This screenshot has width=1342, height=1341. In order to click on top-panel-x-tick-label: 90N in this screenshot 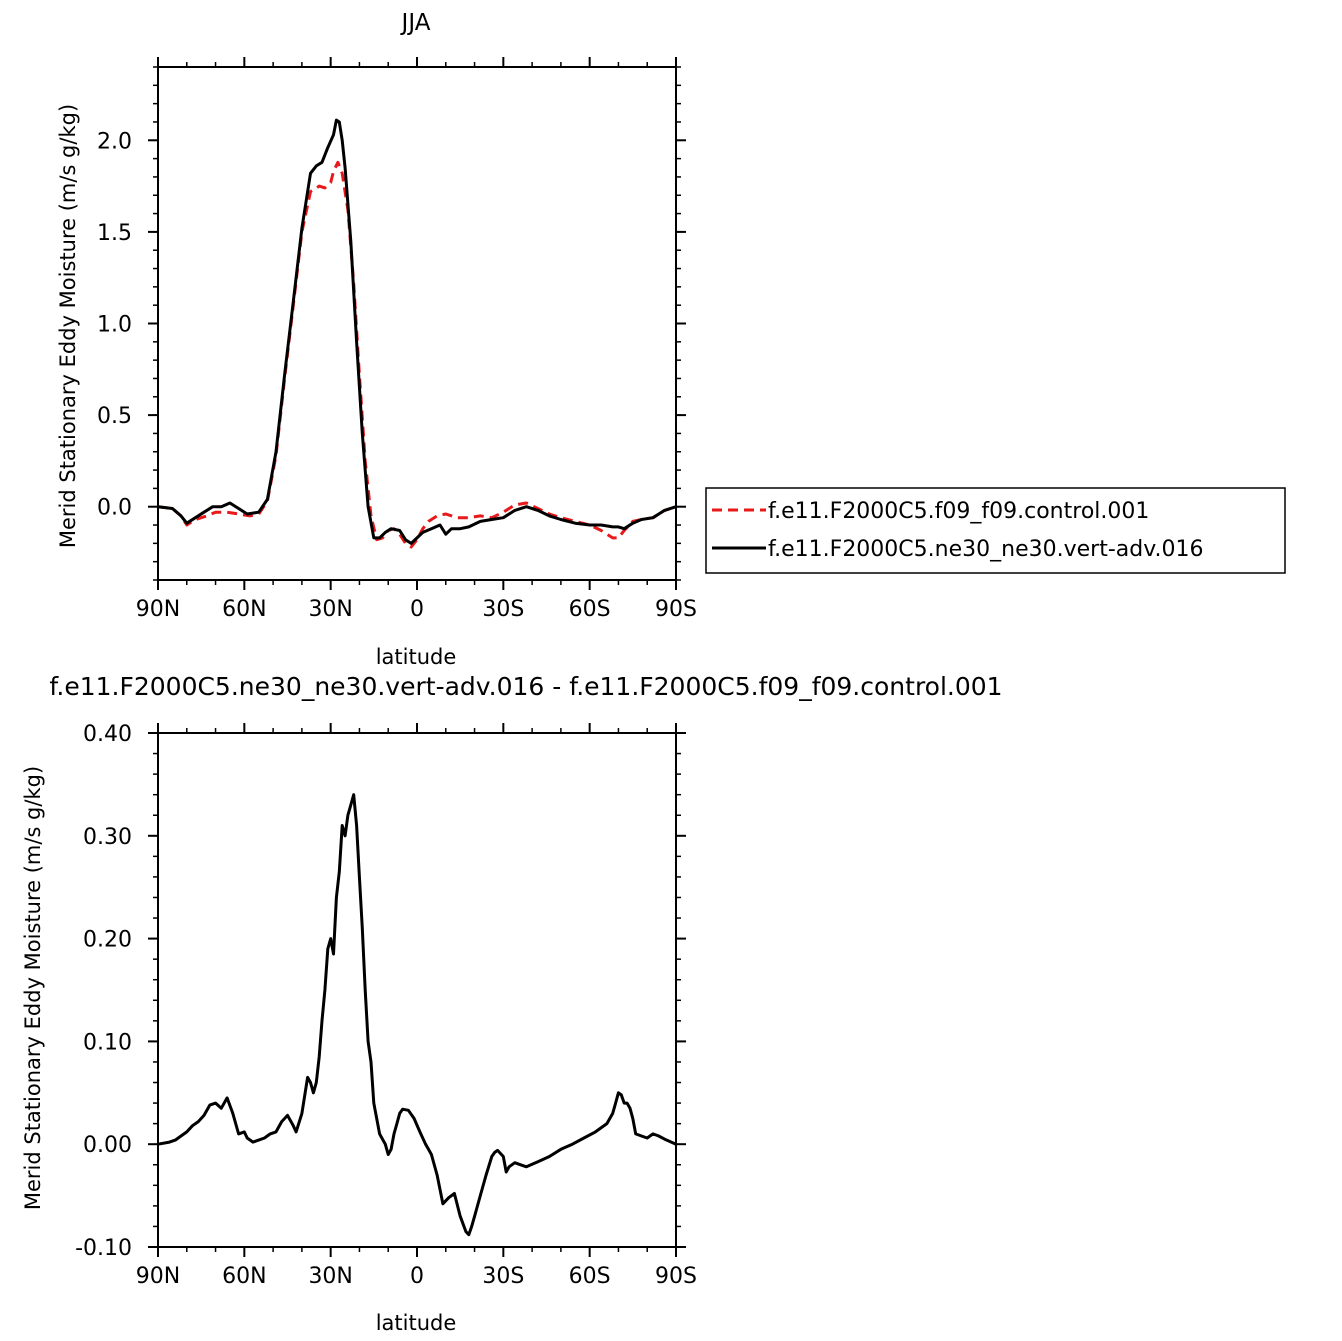, I will do `click(158, 609)`.